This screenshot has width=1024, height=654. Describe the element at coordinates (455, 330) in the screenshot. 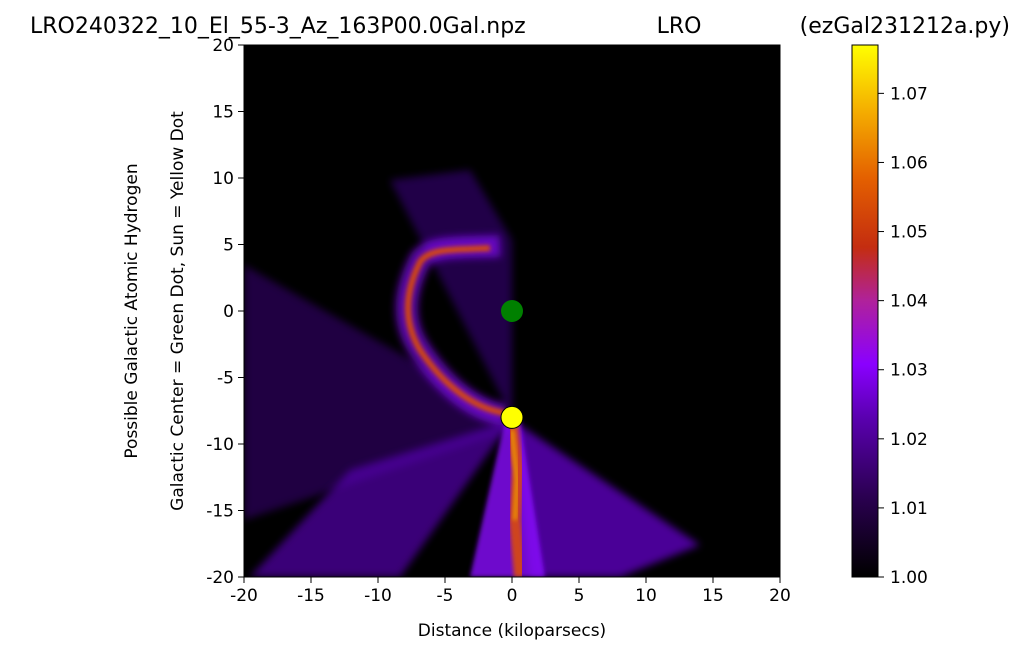

I see `spiral-arm-core` at that location.